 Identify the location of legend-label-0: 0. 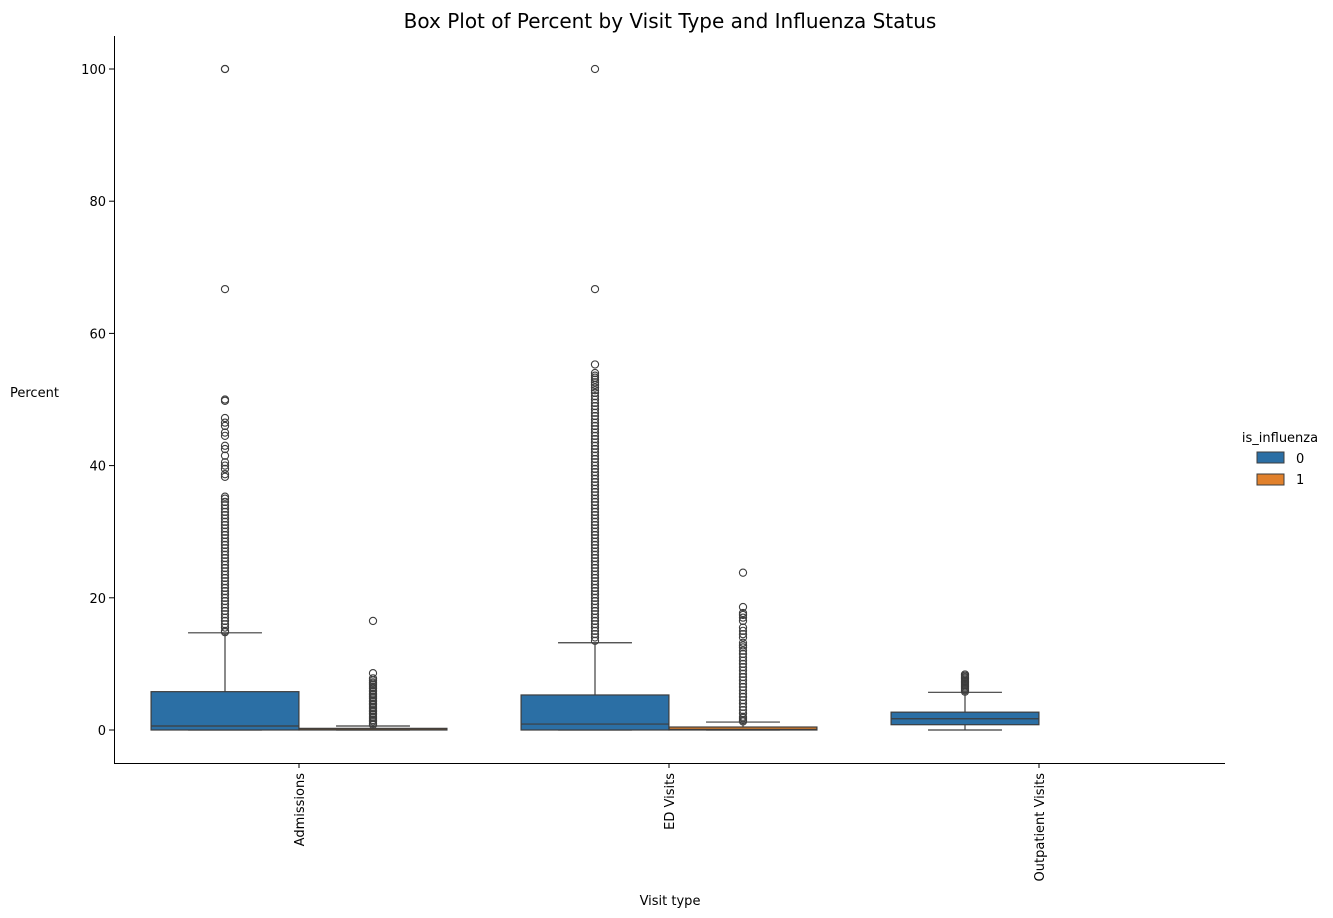
(1300, 459).